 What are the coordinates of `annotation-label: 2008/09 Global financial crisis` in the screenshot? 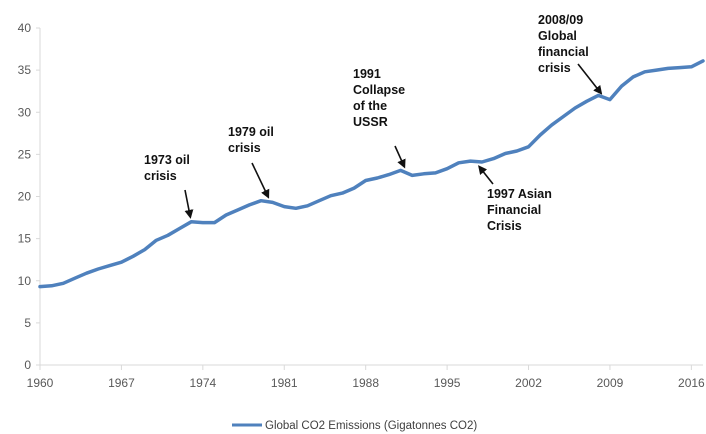 It's located at (563, 44).